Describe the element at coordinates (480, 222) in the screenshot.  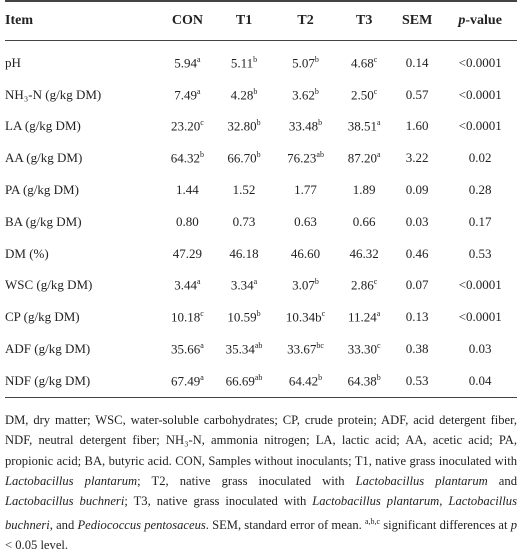
I see `table-cell: 0.17` at that location.